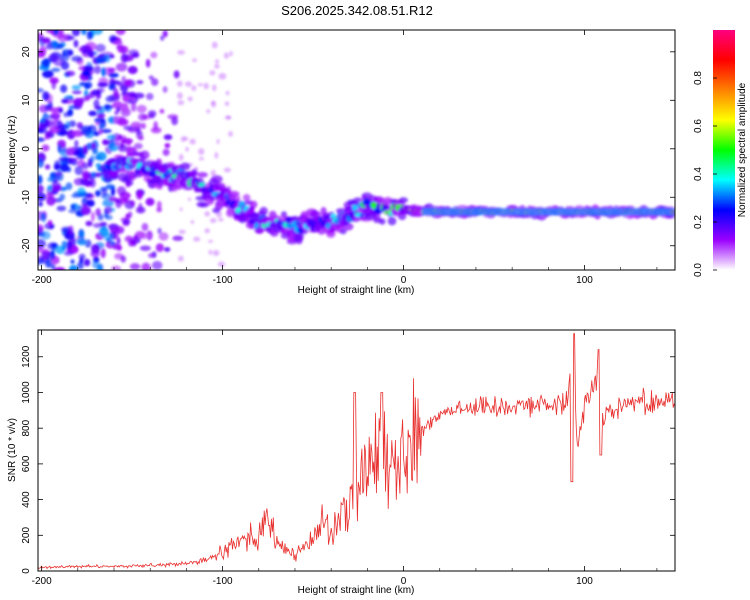  Describe the element at coordinates (724, 150) in the screenshot. I see `colorbar-scale` at that location.